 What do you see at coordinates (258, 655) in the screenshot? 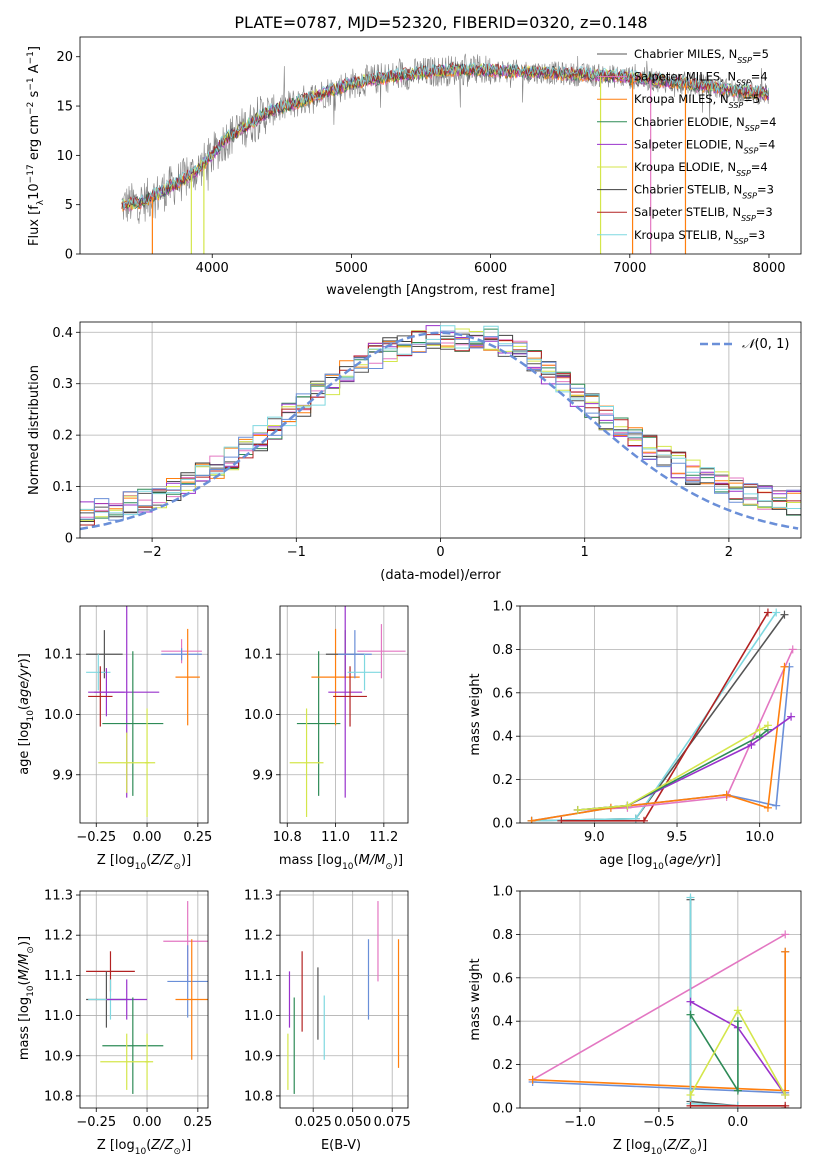
I see `y-tick-label: 10.1` at bounding box center [258, 655].